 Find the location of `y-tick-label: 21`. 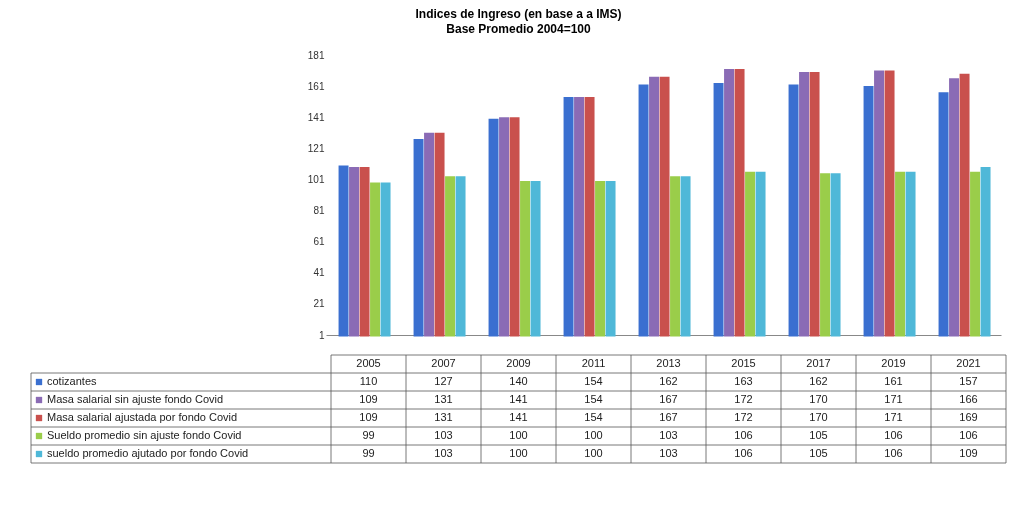

y-tick-label: 21 is located at coordinates (319, 304).